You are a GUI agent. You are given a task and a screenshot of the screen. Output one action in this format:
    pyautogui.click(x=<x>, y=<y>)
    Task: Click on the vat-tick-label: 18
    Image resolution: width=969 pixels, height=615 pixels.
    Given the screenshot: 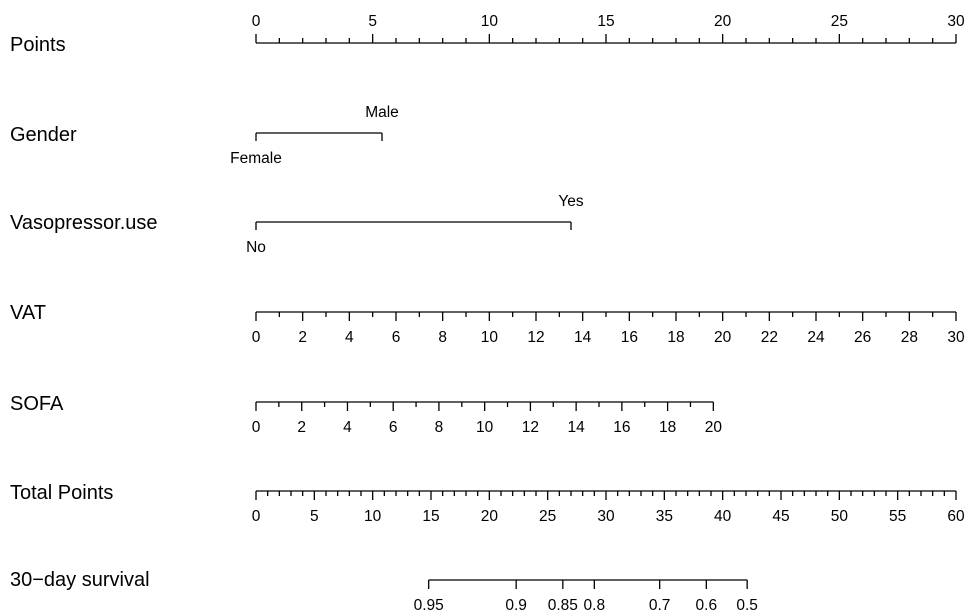 What is the action you would take?
    pyautogui.click(x=675, y=337)
    